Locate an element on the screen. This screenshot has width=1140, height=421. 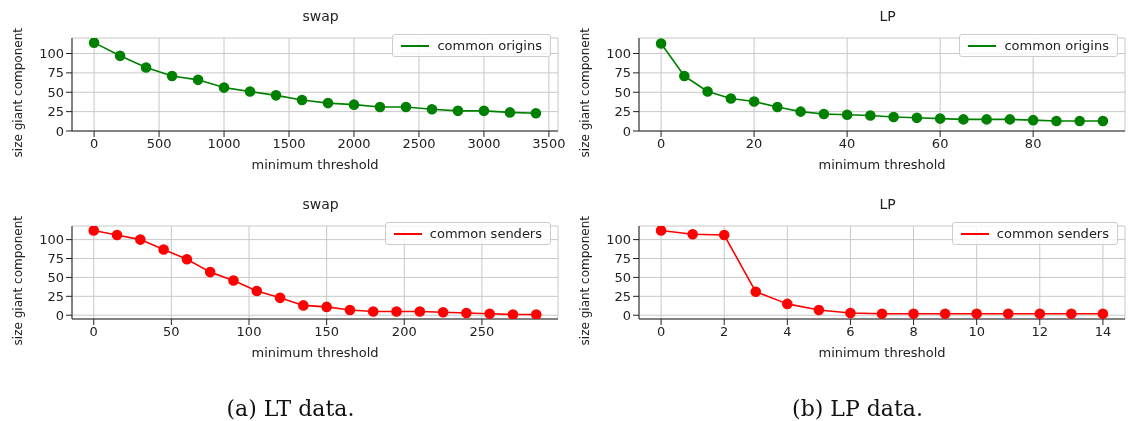
x-tick-label: 50 is located at coordinates (171, 332).